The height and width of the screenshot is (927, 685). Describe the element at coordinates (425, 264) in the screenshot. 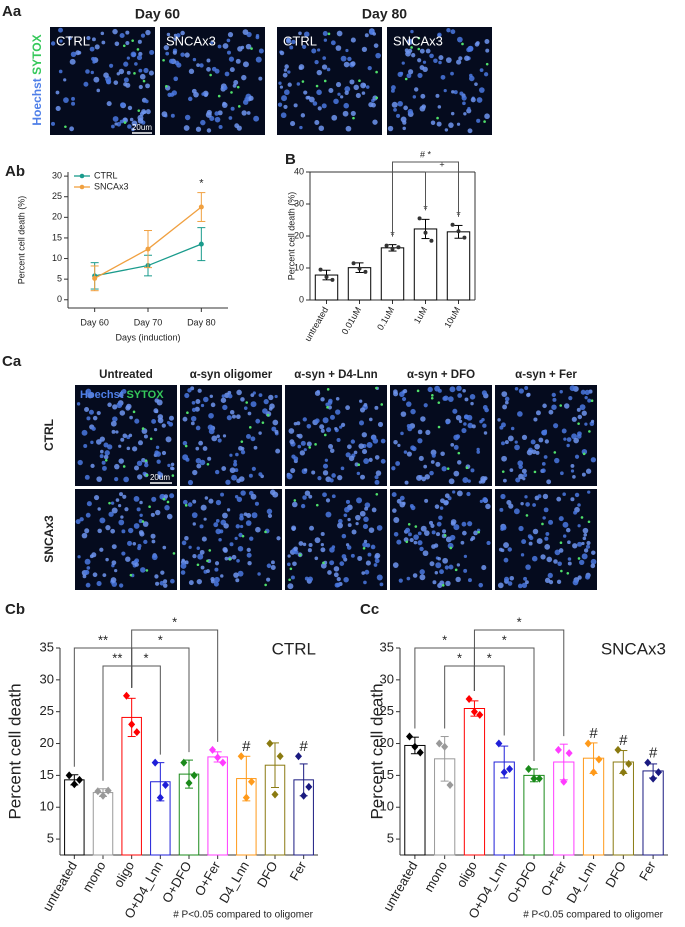

I see `bar` at that location.